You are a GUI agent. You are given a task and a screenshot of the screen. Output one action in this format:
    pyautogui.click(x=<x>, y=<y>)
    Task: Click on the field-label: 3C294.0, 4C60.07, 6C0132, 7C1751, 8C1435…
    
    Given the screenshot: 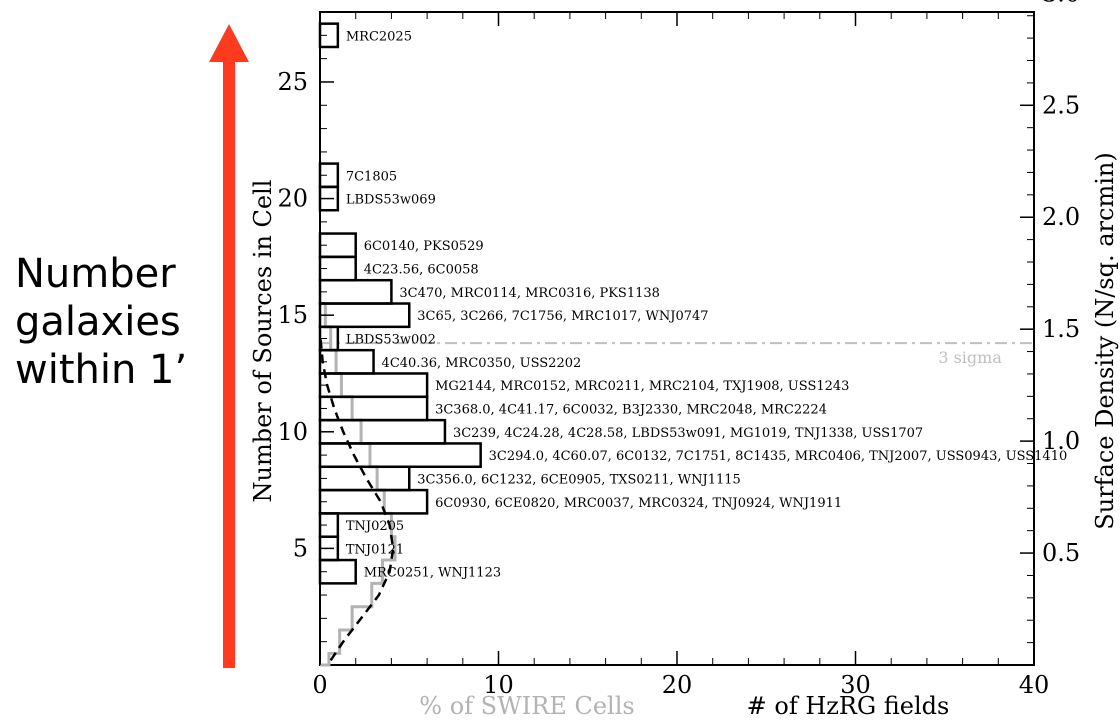 What is the action you would take?
    pyautogui.click(x=778, y=456)
    